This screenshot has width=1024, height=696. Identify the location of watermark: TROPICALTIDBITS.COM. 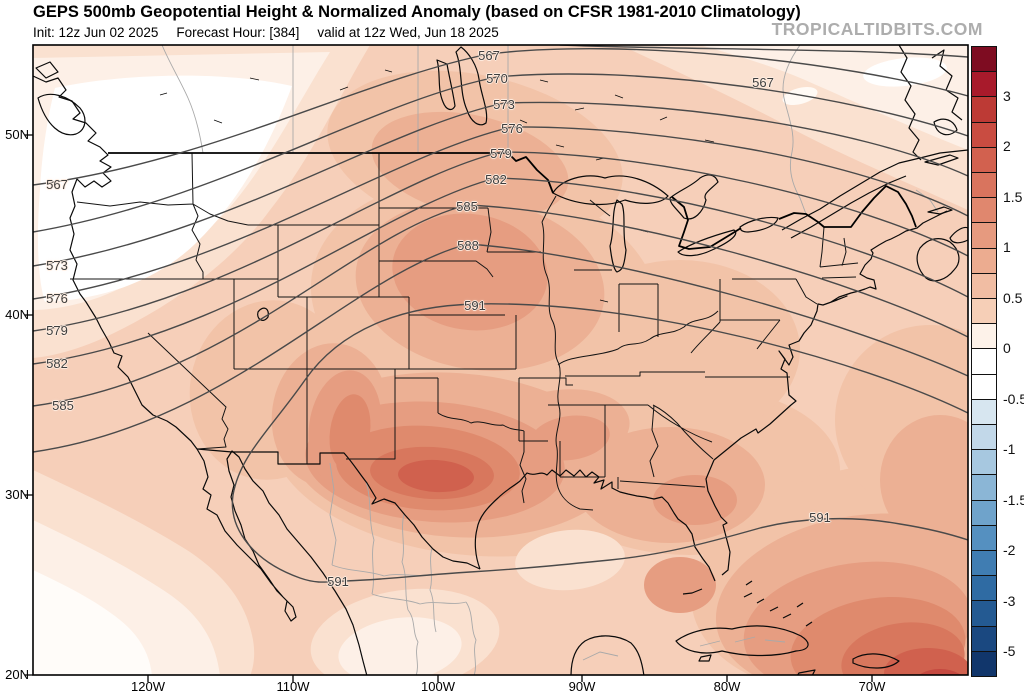
(877, 29).